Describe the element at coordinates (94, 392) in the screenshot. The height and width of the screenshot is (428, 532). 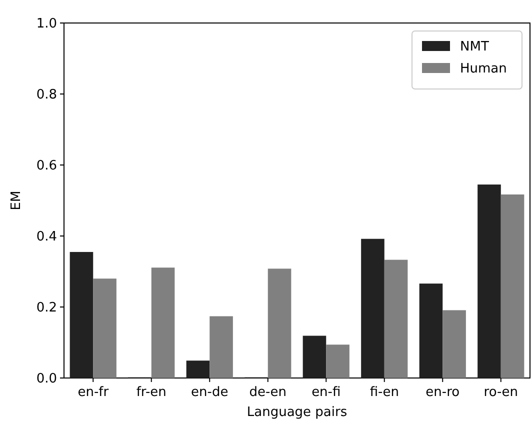
I see `x-tick-label: en-fr` at that location.